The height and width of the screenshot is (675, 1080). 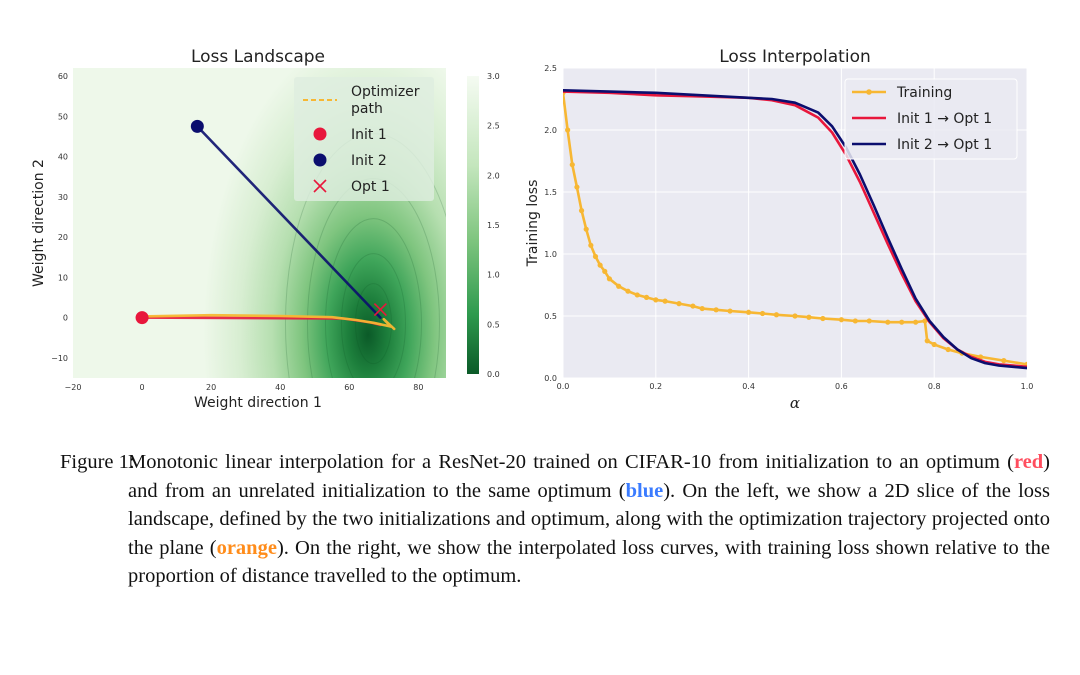 I want to click on caption-label: Figure 1:, so click(x=97, y=462).